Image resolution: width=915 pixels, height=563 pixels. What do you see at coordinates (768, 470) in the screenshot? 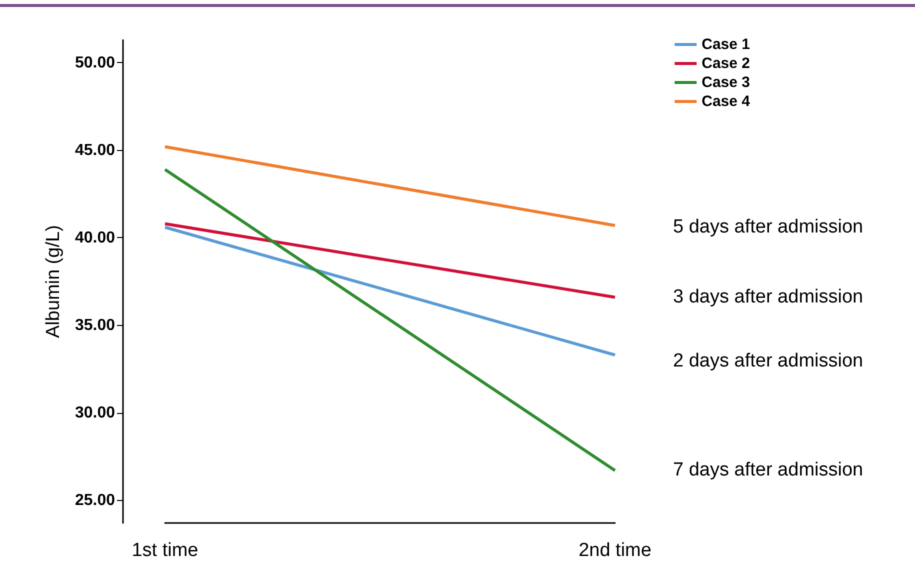
I see `annotation: 7 days after admission` at bounding box center [768, 470].